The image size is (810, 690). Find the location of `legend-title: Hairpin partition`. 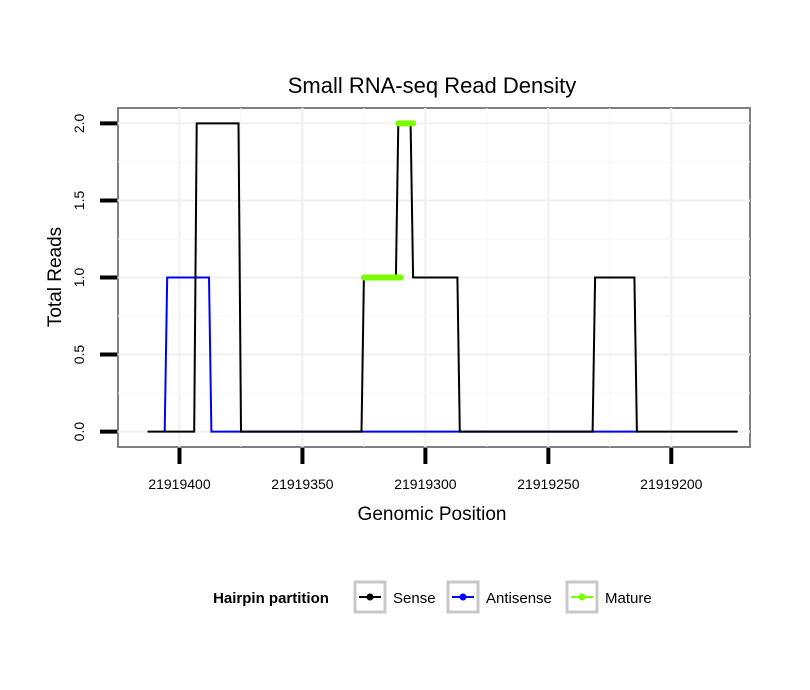

legend-title: Hairpin partition is located at coordinates (271, 598).